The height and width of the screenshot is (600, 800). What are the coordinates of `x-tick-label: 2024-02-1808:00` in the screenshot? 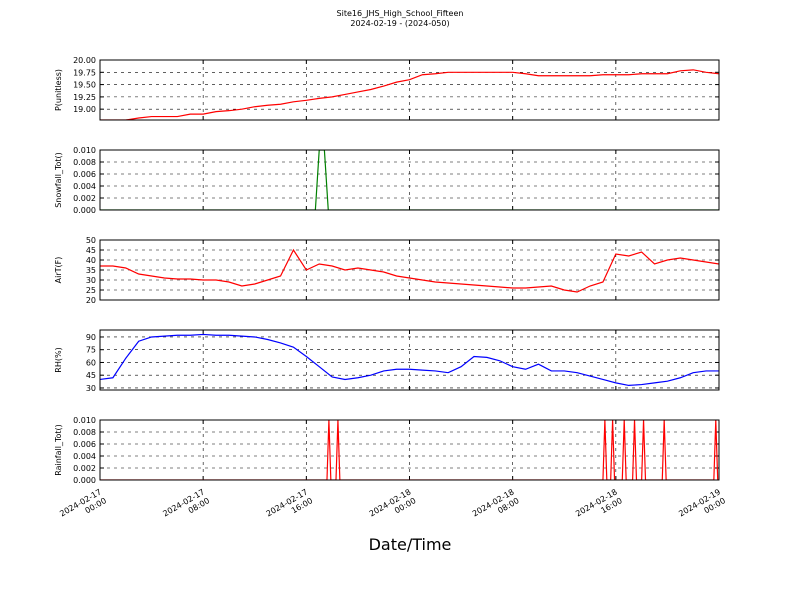 It's located at (496, 507).